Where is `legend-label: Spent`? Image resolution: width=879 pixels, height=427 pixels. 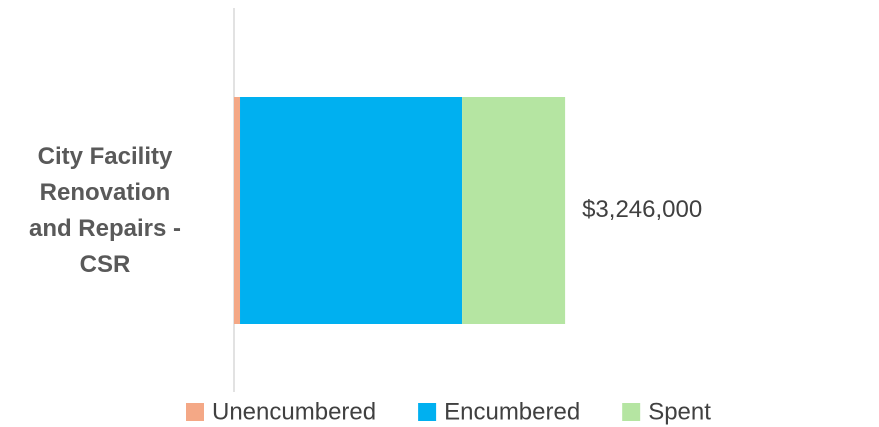
legend-label: Spent is located at coordinates (679, 411).